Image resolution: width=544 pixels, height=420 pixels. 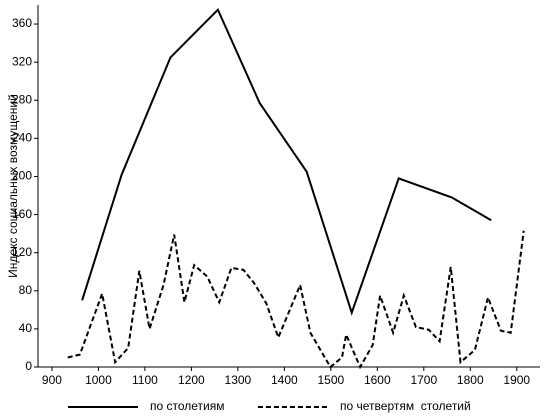 What do you see at coordinates (470, 380) in the screenshot?
I see `x-tick-label: 1800` at bounding box center [470, 380].